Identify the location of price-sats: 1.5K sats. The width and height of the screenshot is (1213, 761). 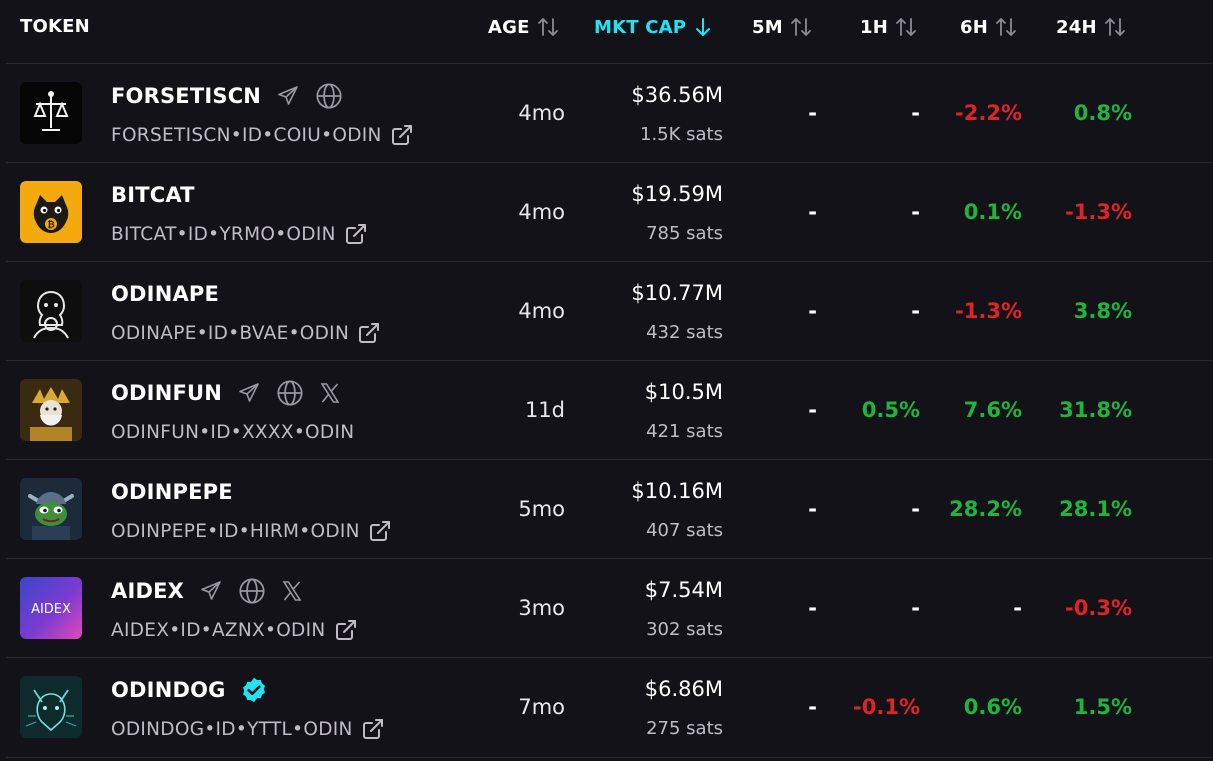
(681, 134).